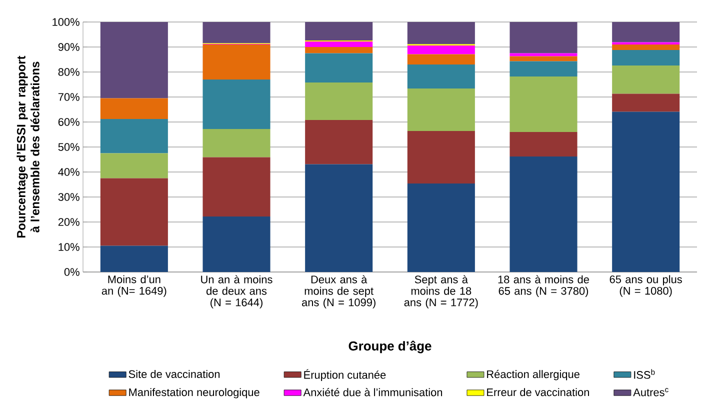  I want to click on legend-label: Réaction allergique, so click(533, 375).